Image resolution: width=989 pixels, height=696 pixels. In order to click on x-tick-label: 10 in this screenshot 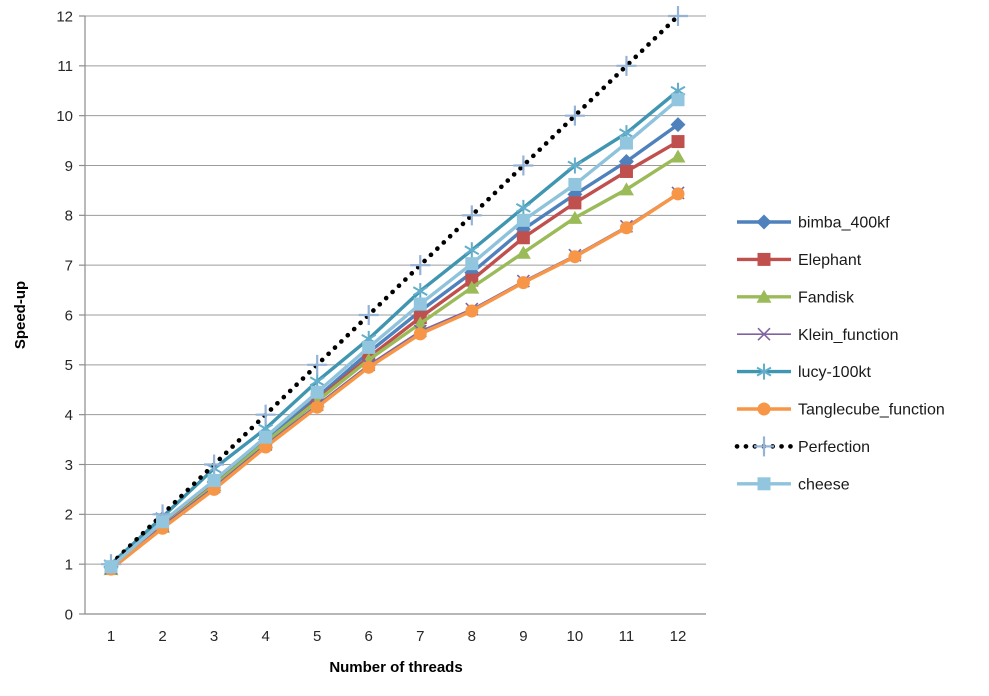, I will do `click(575, 636)`.